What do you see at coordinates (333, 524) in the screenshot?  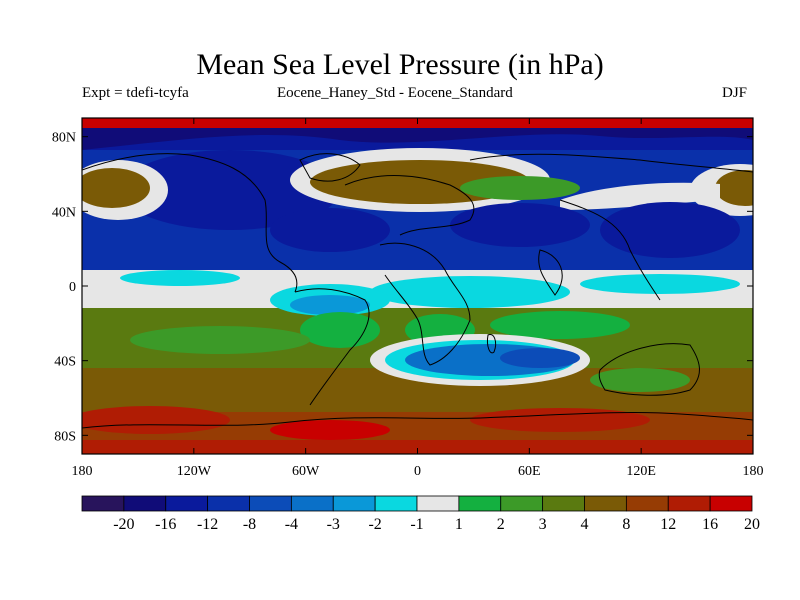 I see `colorbar-label: -3` at bounding box center [333, 524].